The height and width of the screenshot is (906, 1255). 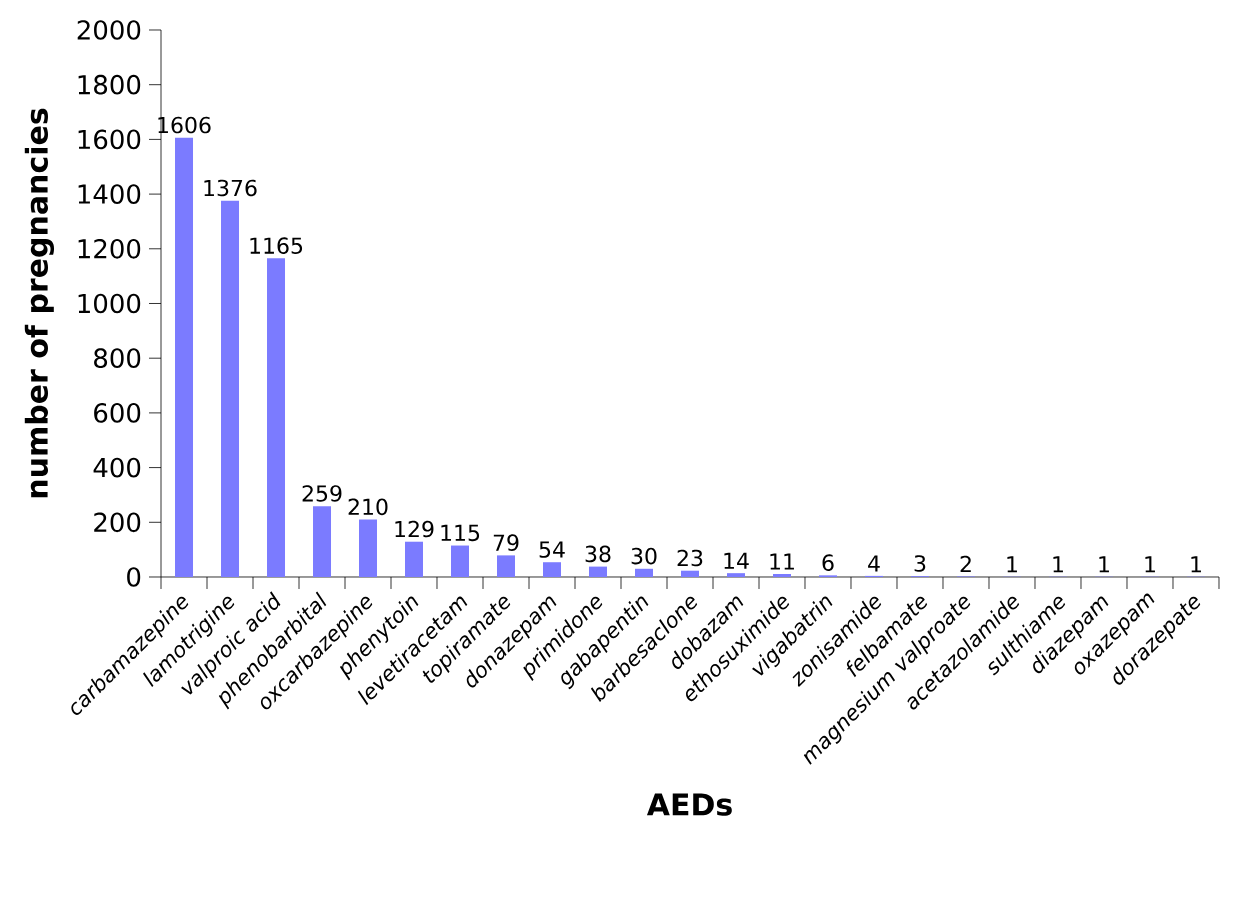 What do you see at coordinates (736, 560) in the screenshot?
I see `data-label: 14` at bounding box center [736, 560].